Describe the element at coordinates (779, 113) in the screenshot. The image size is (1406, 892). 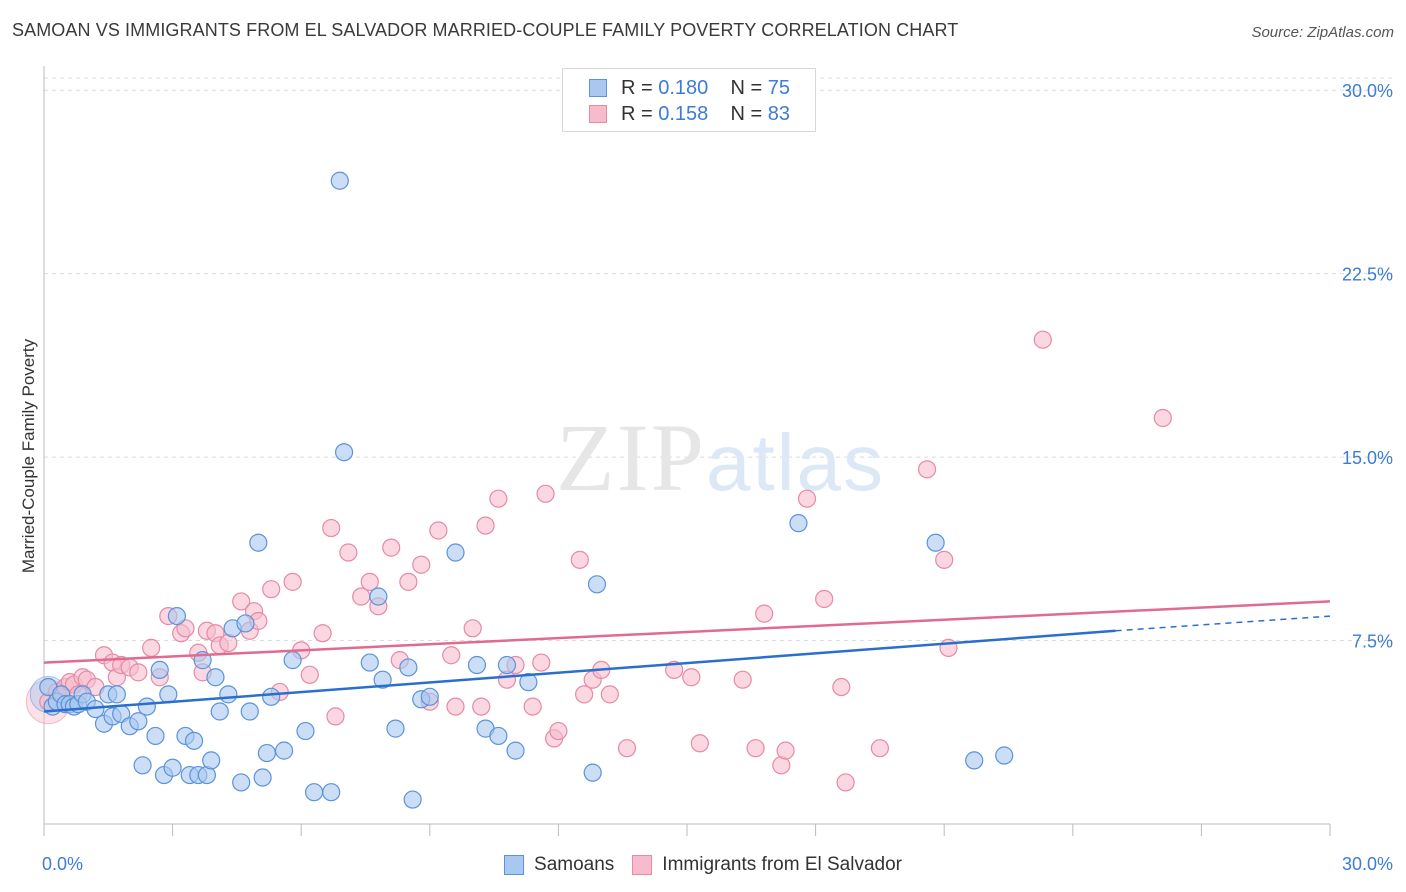
I see `n-value: 83` at that location.